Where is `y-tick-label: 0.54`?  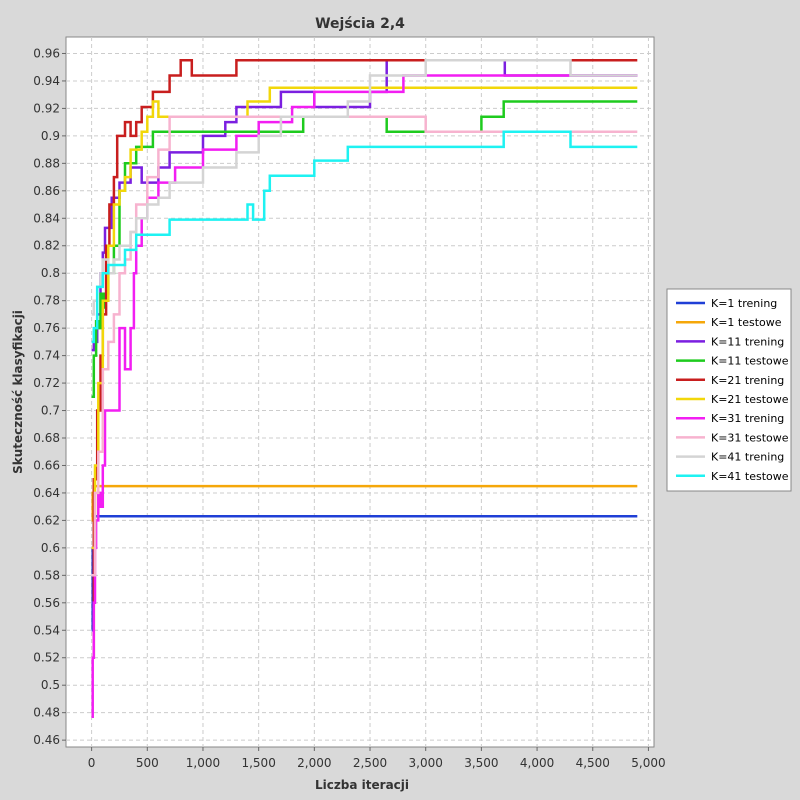 y-tick-label: 0.54 is located at coordinates (46, 630).